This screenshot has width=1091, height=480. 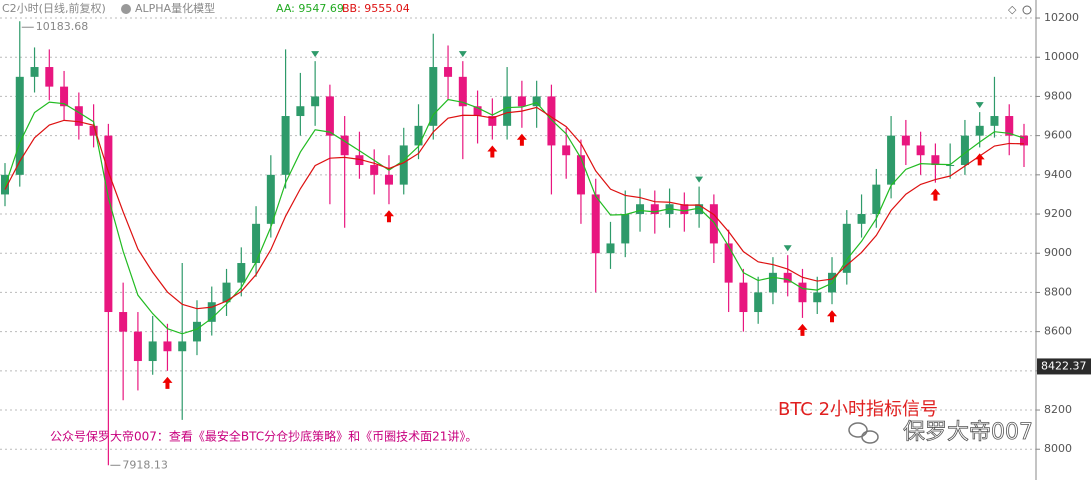 I want to click on y-tick-label: 9800, so click(x=1058, y=95).